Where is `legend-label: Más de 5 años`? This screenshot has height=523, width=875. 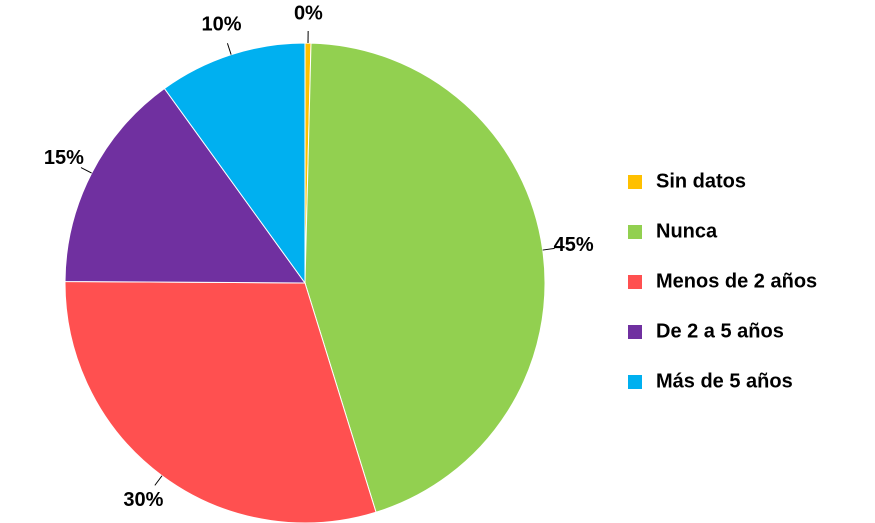 legend-label: Más de 5 años is located at coordinates (724, 381).